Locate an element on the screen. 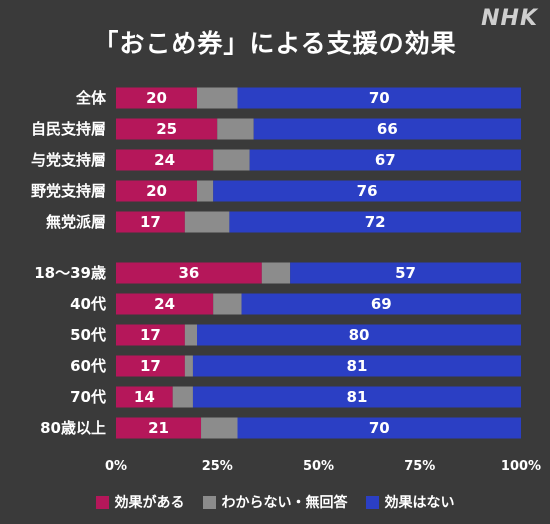 This screenshot has height=524, width=550. data-label-opposition-not-effective: 76 is located at coordinates (367, 191).